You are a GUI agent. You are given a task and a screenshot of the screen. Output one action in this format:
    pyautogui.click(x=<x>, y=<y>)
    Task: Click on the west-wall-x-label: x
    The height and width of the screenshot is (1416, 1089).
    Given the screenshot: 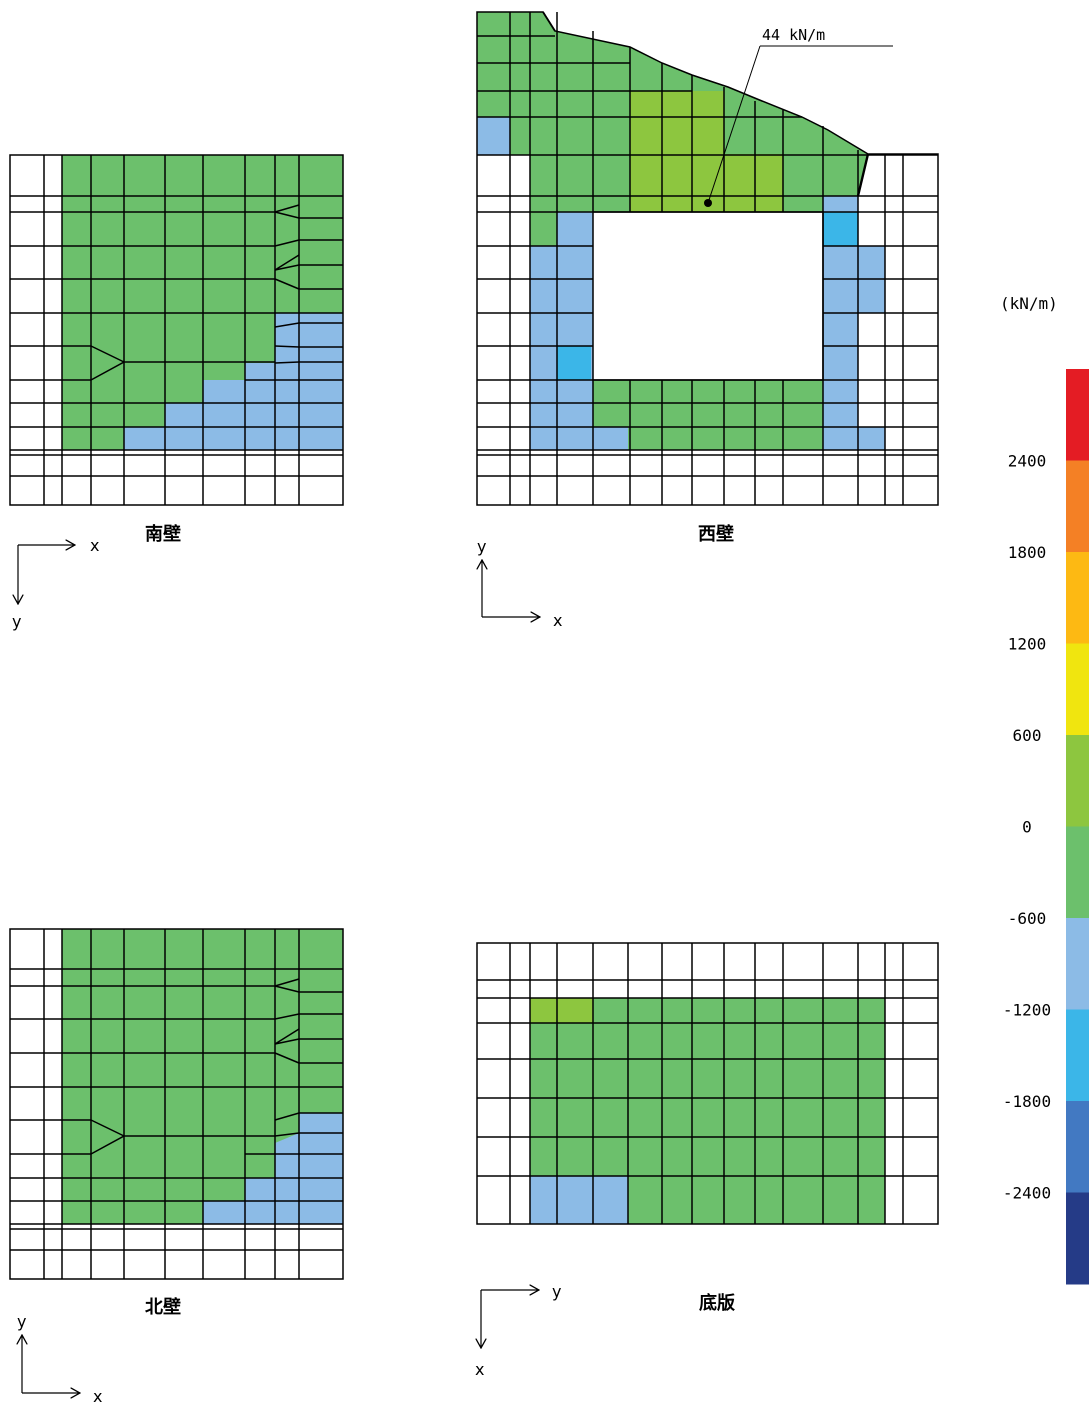 What is the action you would take?
    pyautogui.click(x=557, y=620)
    